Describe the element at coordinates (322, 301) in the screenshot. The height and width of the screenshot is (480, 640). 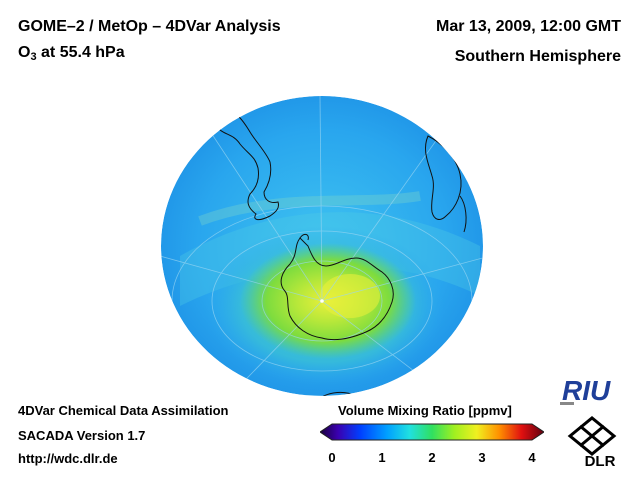
I see `south-pole-marker` at that location.